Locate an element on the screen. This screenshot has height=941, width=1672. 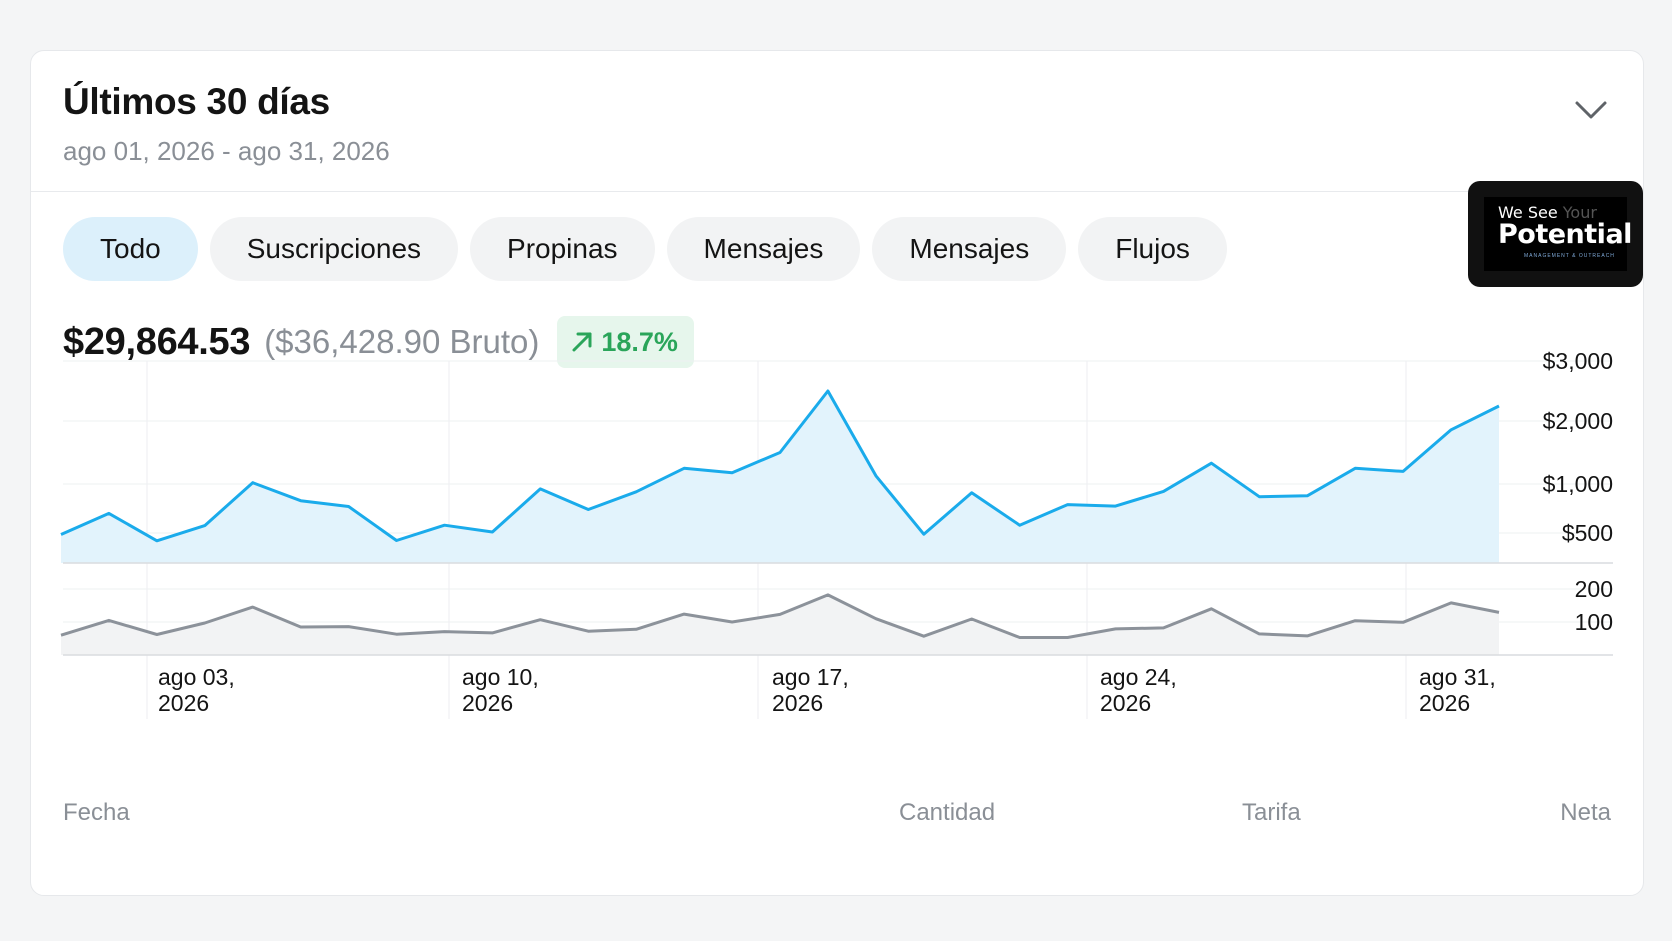
x-tick-label: ago 24, 2026 is located at coordinates (1138, 690).